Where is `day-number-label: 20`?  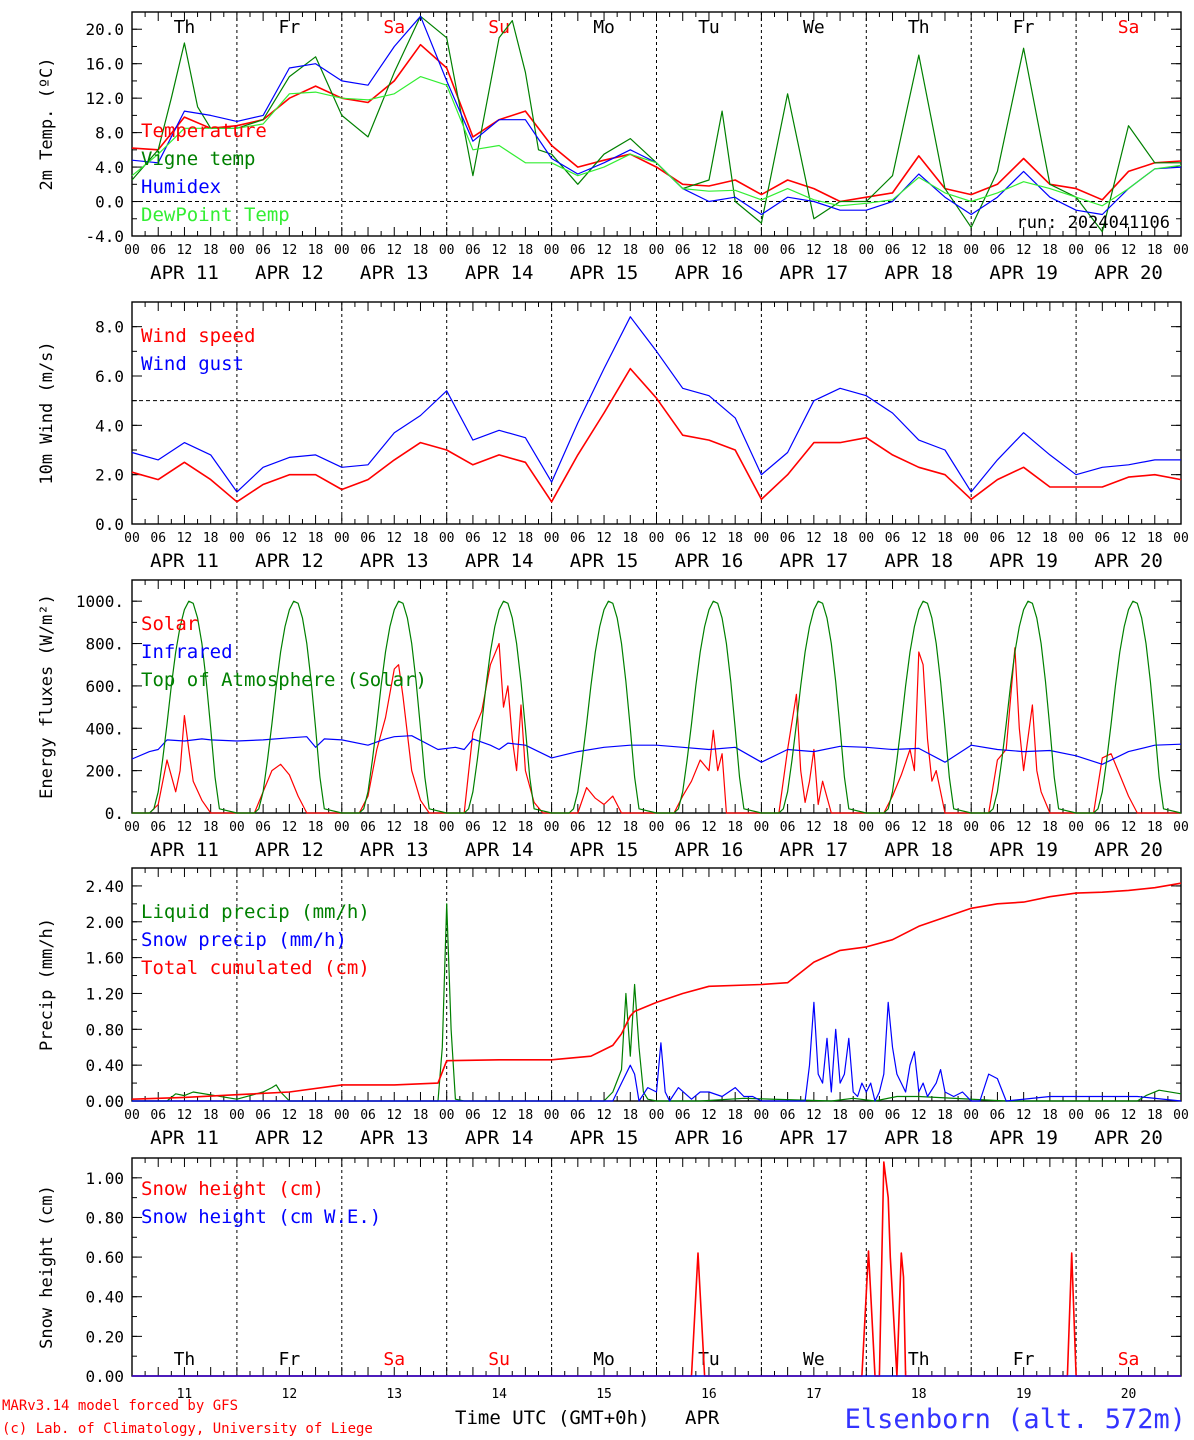
day-number-label: 20 is located at coordinates (1129, 1394).